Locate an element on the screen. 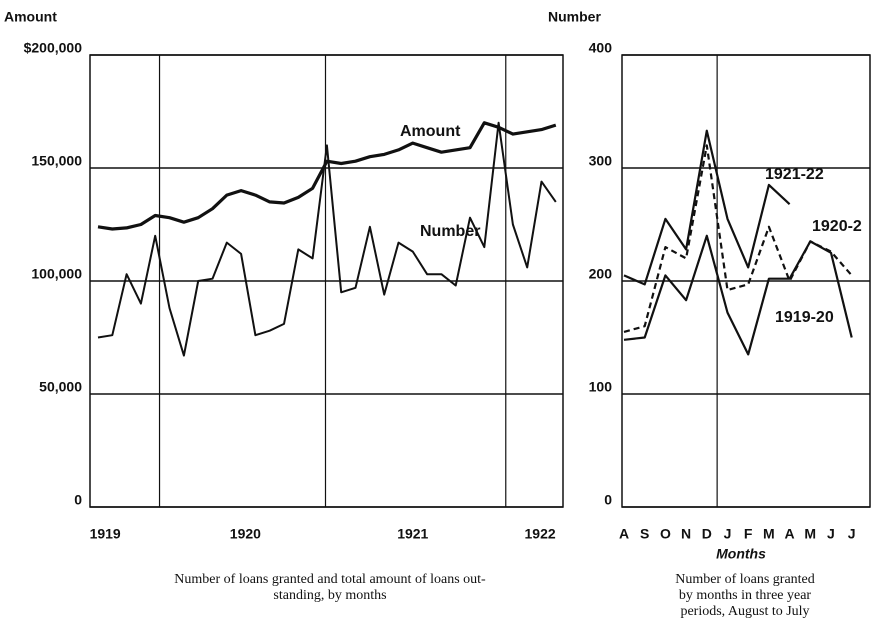 This screenshot has height=637, width=876. x-tick-label: D is located at coordinates (707, 534).